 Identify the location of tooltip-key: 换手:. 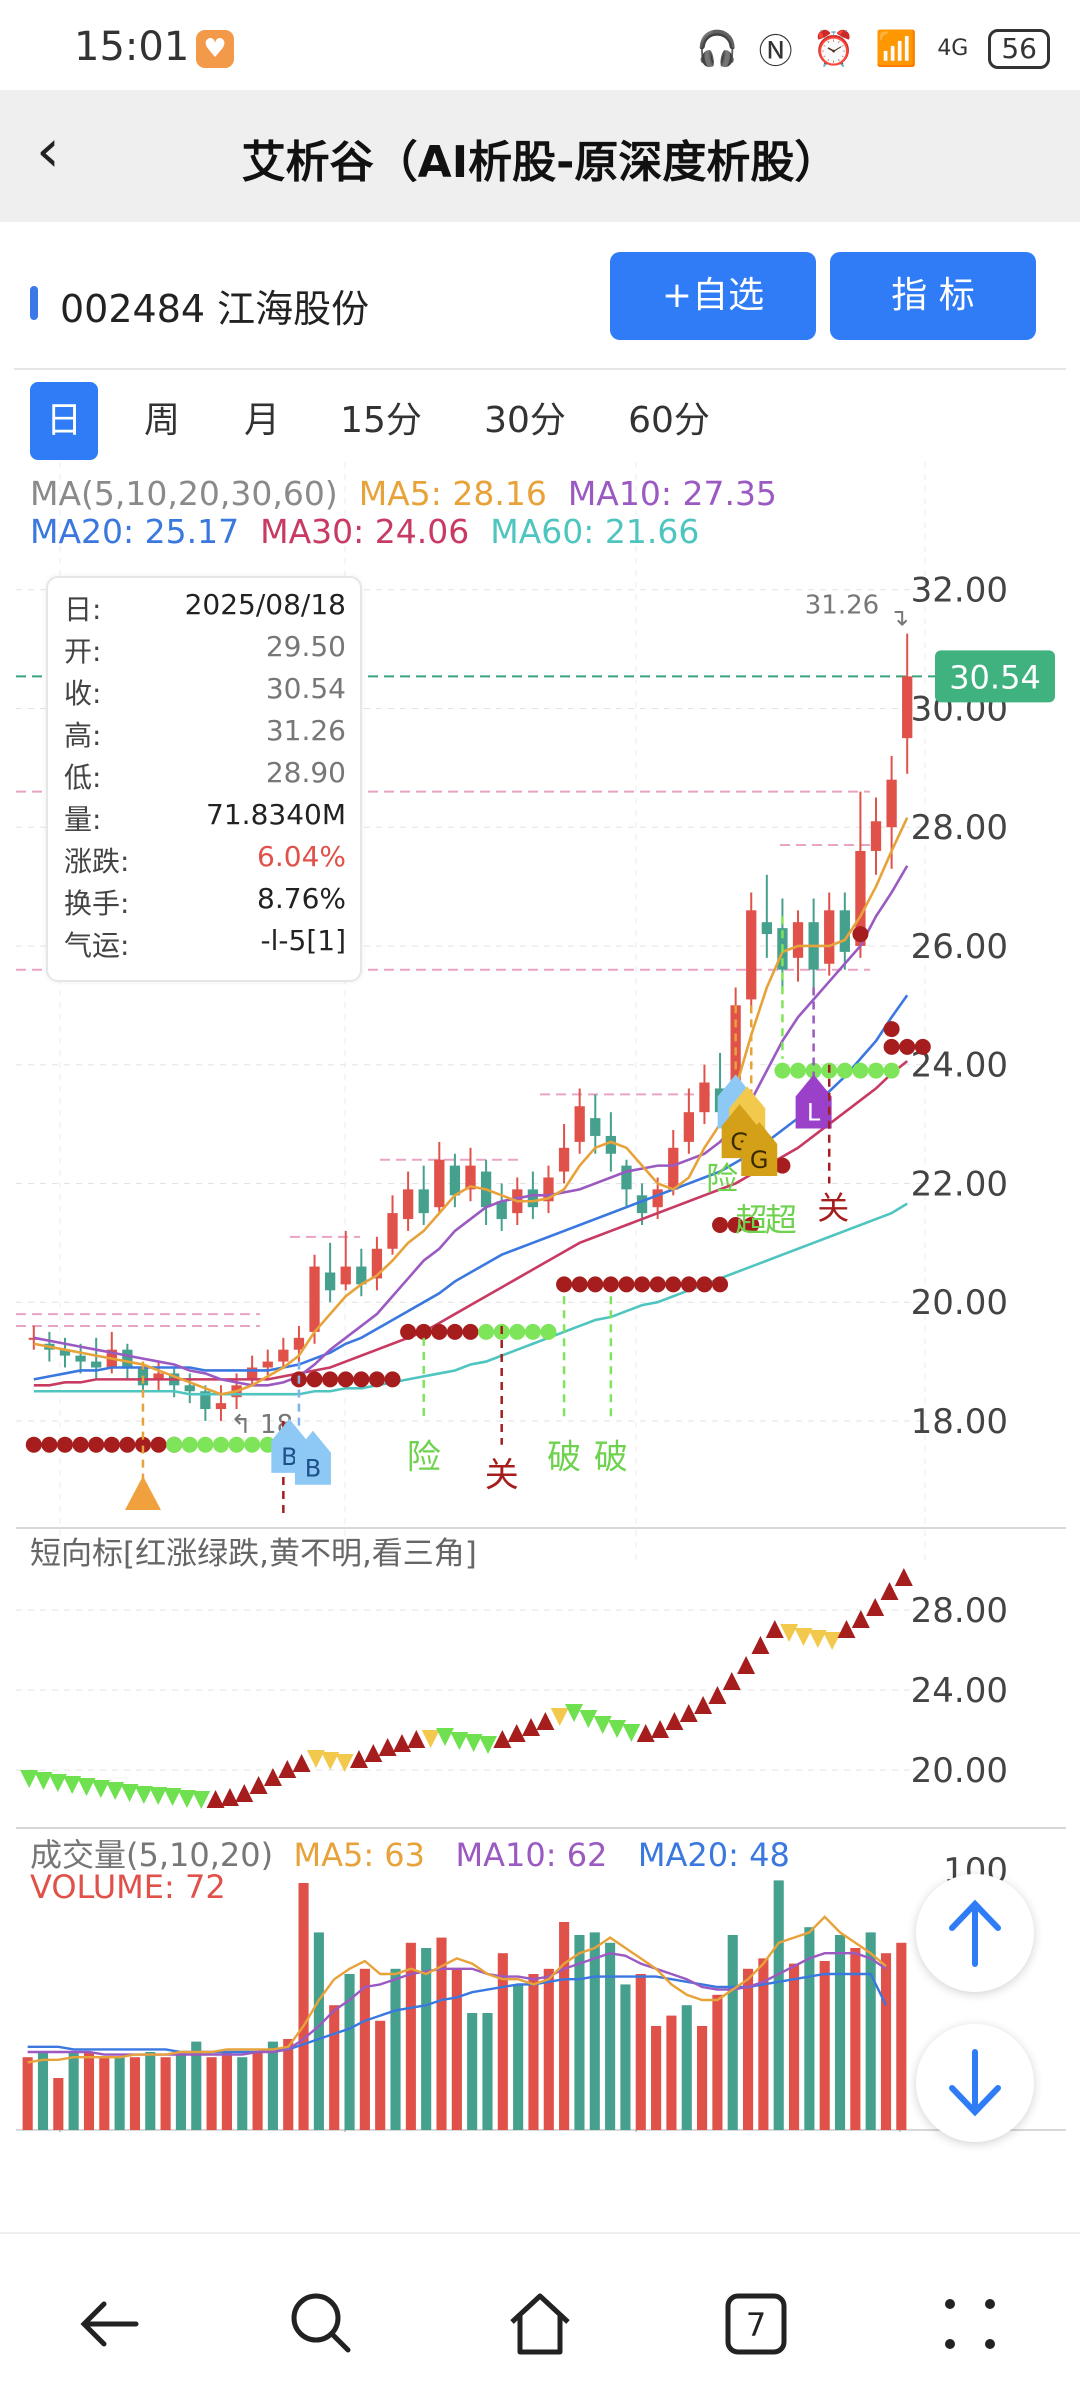
(97, 903).